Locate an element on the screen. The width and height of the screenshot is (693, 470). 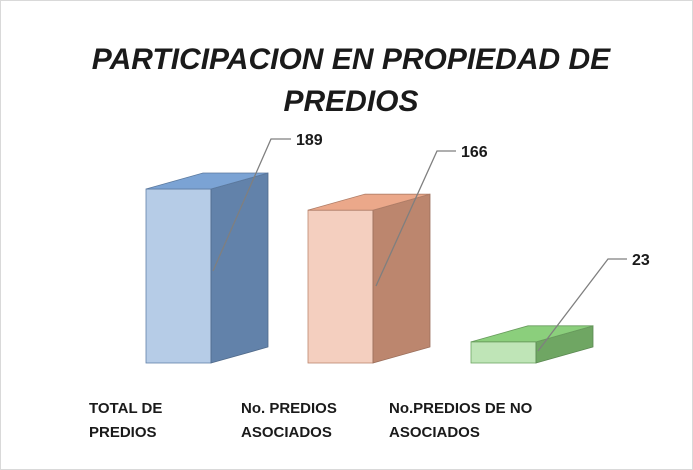
value-label: 23 is located at coordinates (641, 260).